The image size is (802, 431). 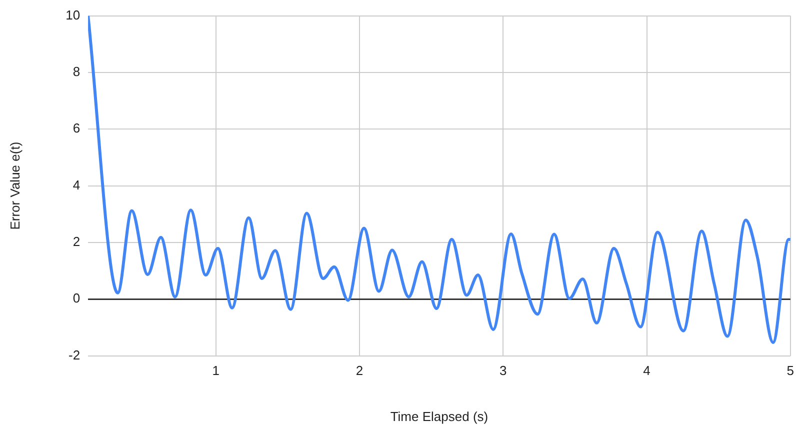 What do you see at coordinates (503, 370) in the screenshot?
I see `x-tick-label: 3` at bounding box center [503, 370].